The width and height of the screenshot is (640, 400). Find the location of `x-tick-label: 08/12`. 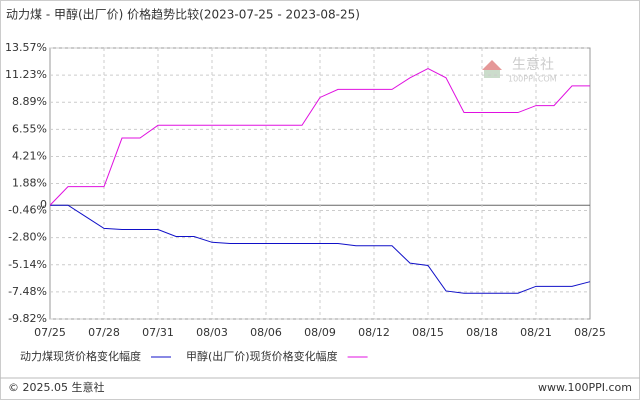

x-tick-label: 08/12 is located at coordinates (374, 332).